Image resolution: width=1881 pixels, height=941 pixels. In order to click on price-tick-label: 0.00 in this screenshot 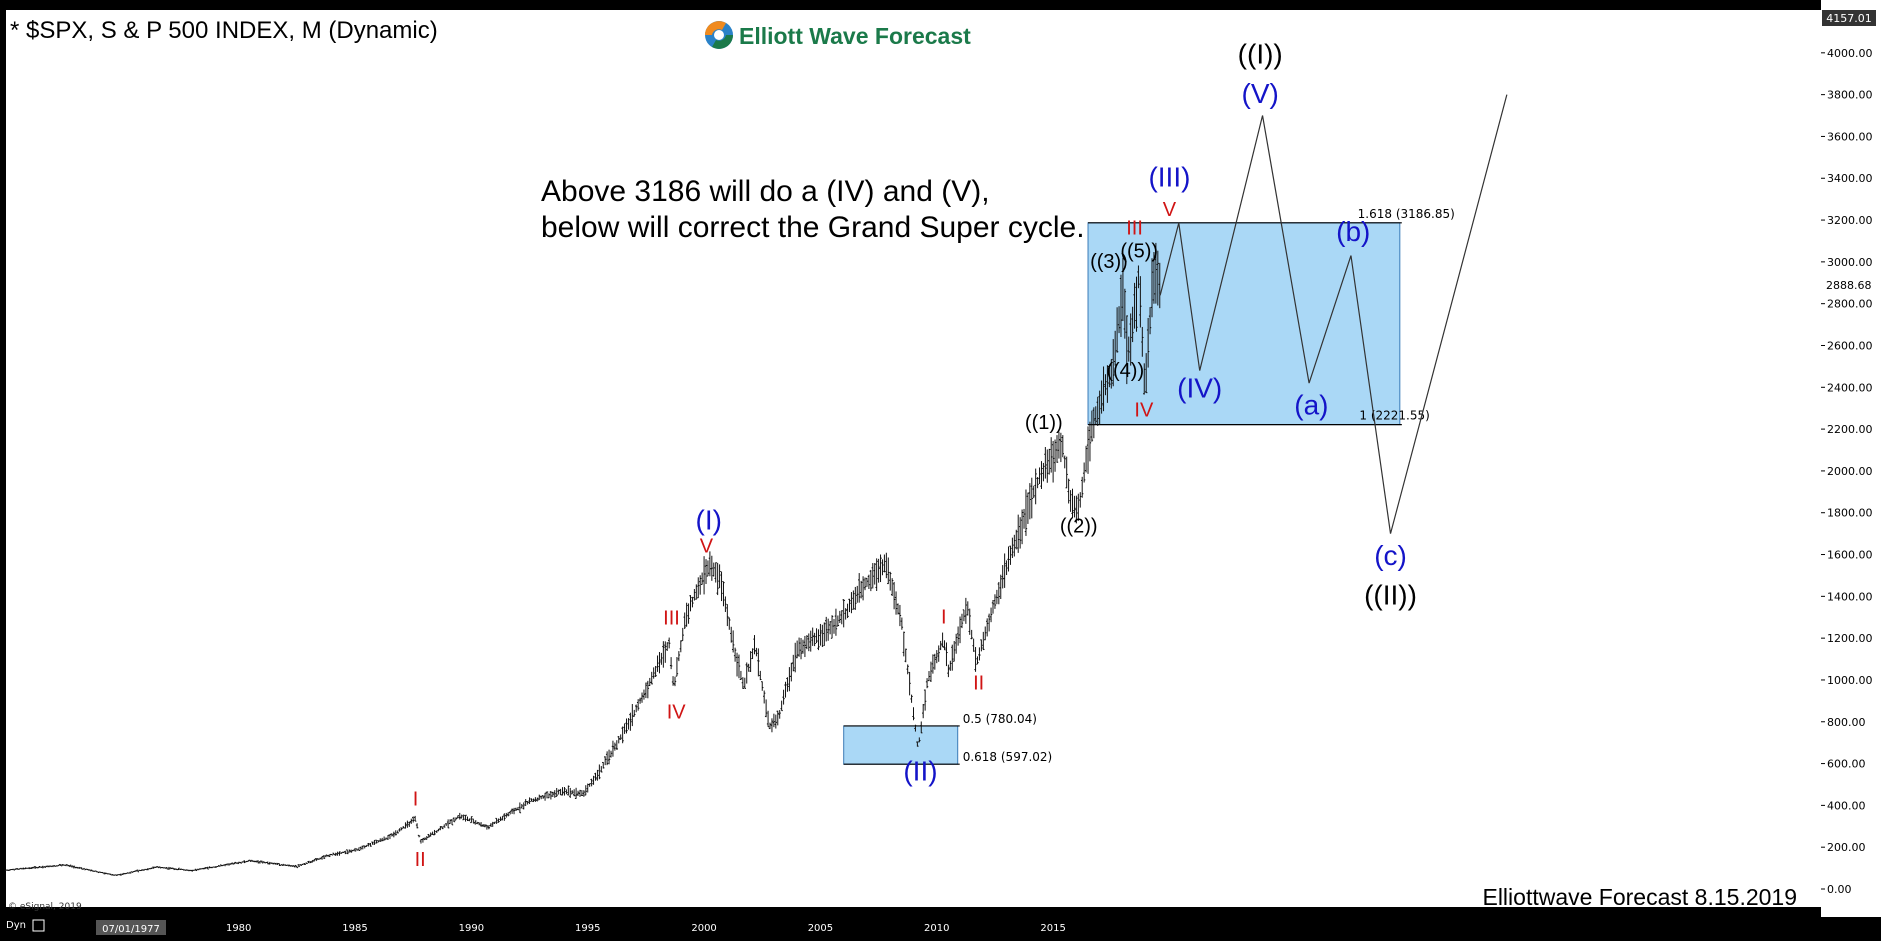, I will do `click(1839, 889)`.